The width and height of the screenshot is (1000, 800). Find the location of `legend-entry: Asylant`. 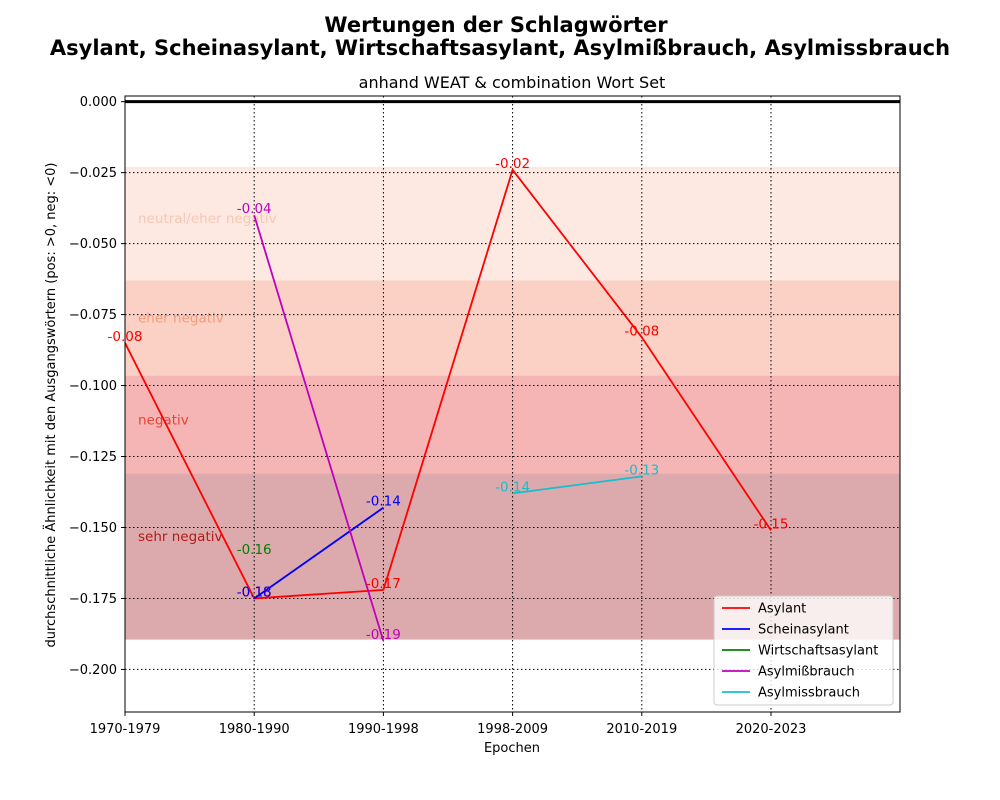

legend-entry: Asylant is located at coordinates (782, 609).